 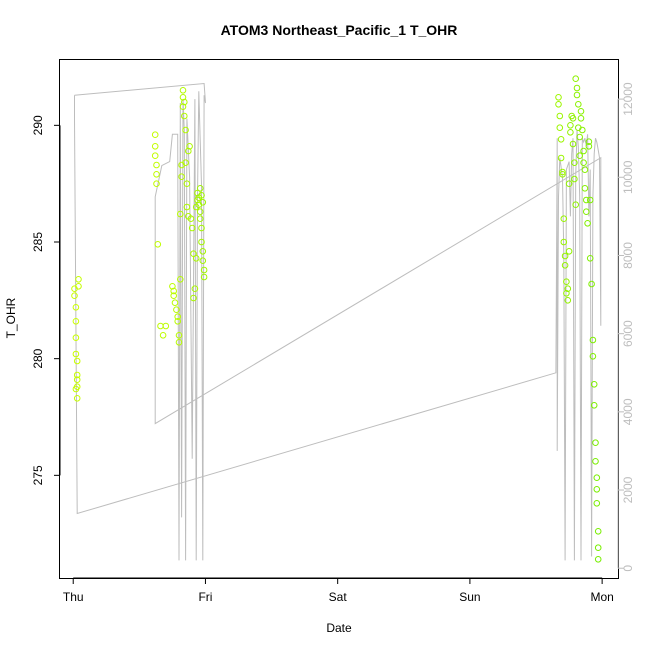 What do you see at coordinates (628, 333) in the screenshot?
I see `y-tick-right-label: 6000` at bounding box center [628, 333].